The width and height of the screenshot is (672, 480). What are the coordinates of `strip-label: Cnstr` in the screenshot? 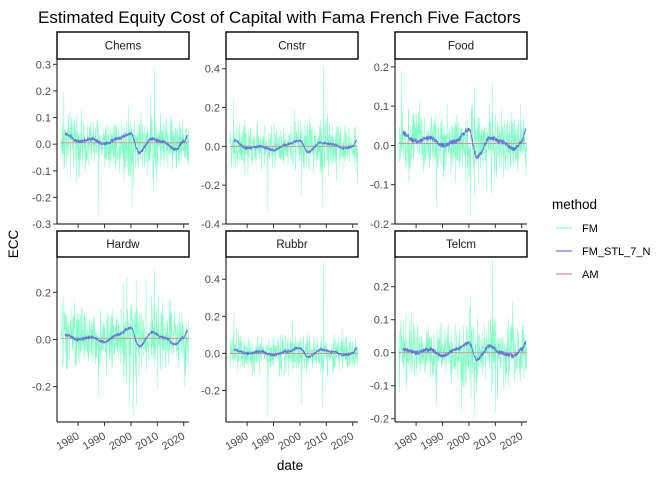 It's located at (292, 47).